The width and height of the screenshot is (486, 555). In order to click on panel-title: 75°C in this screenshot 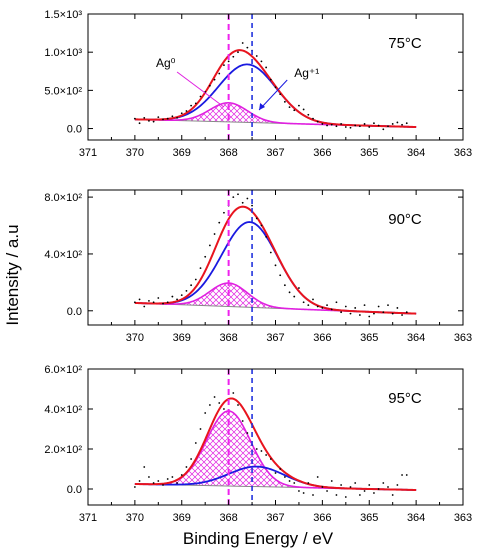, I will do `click(405, 43)`.